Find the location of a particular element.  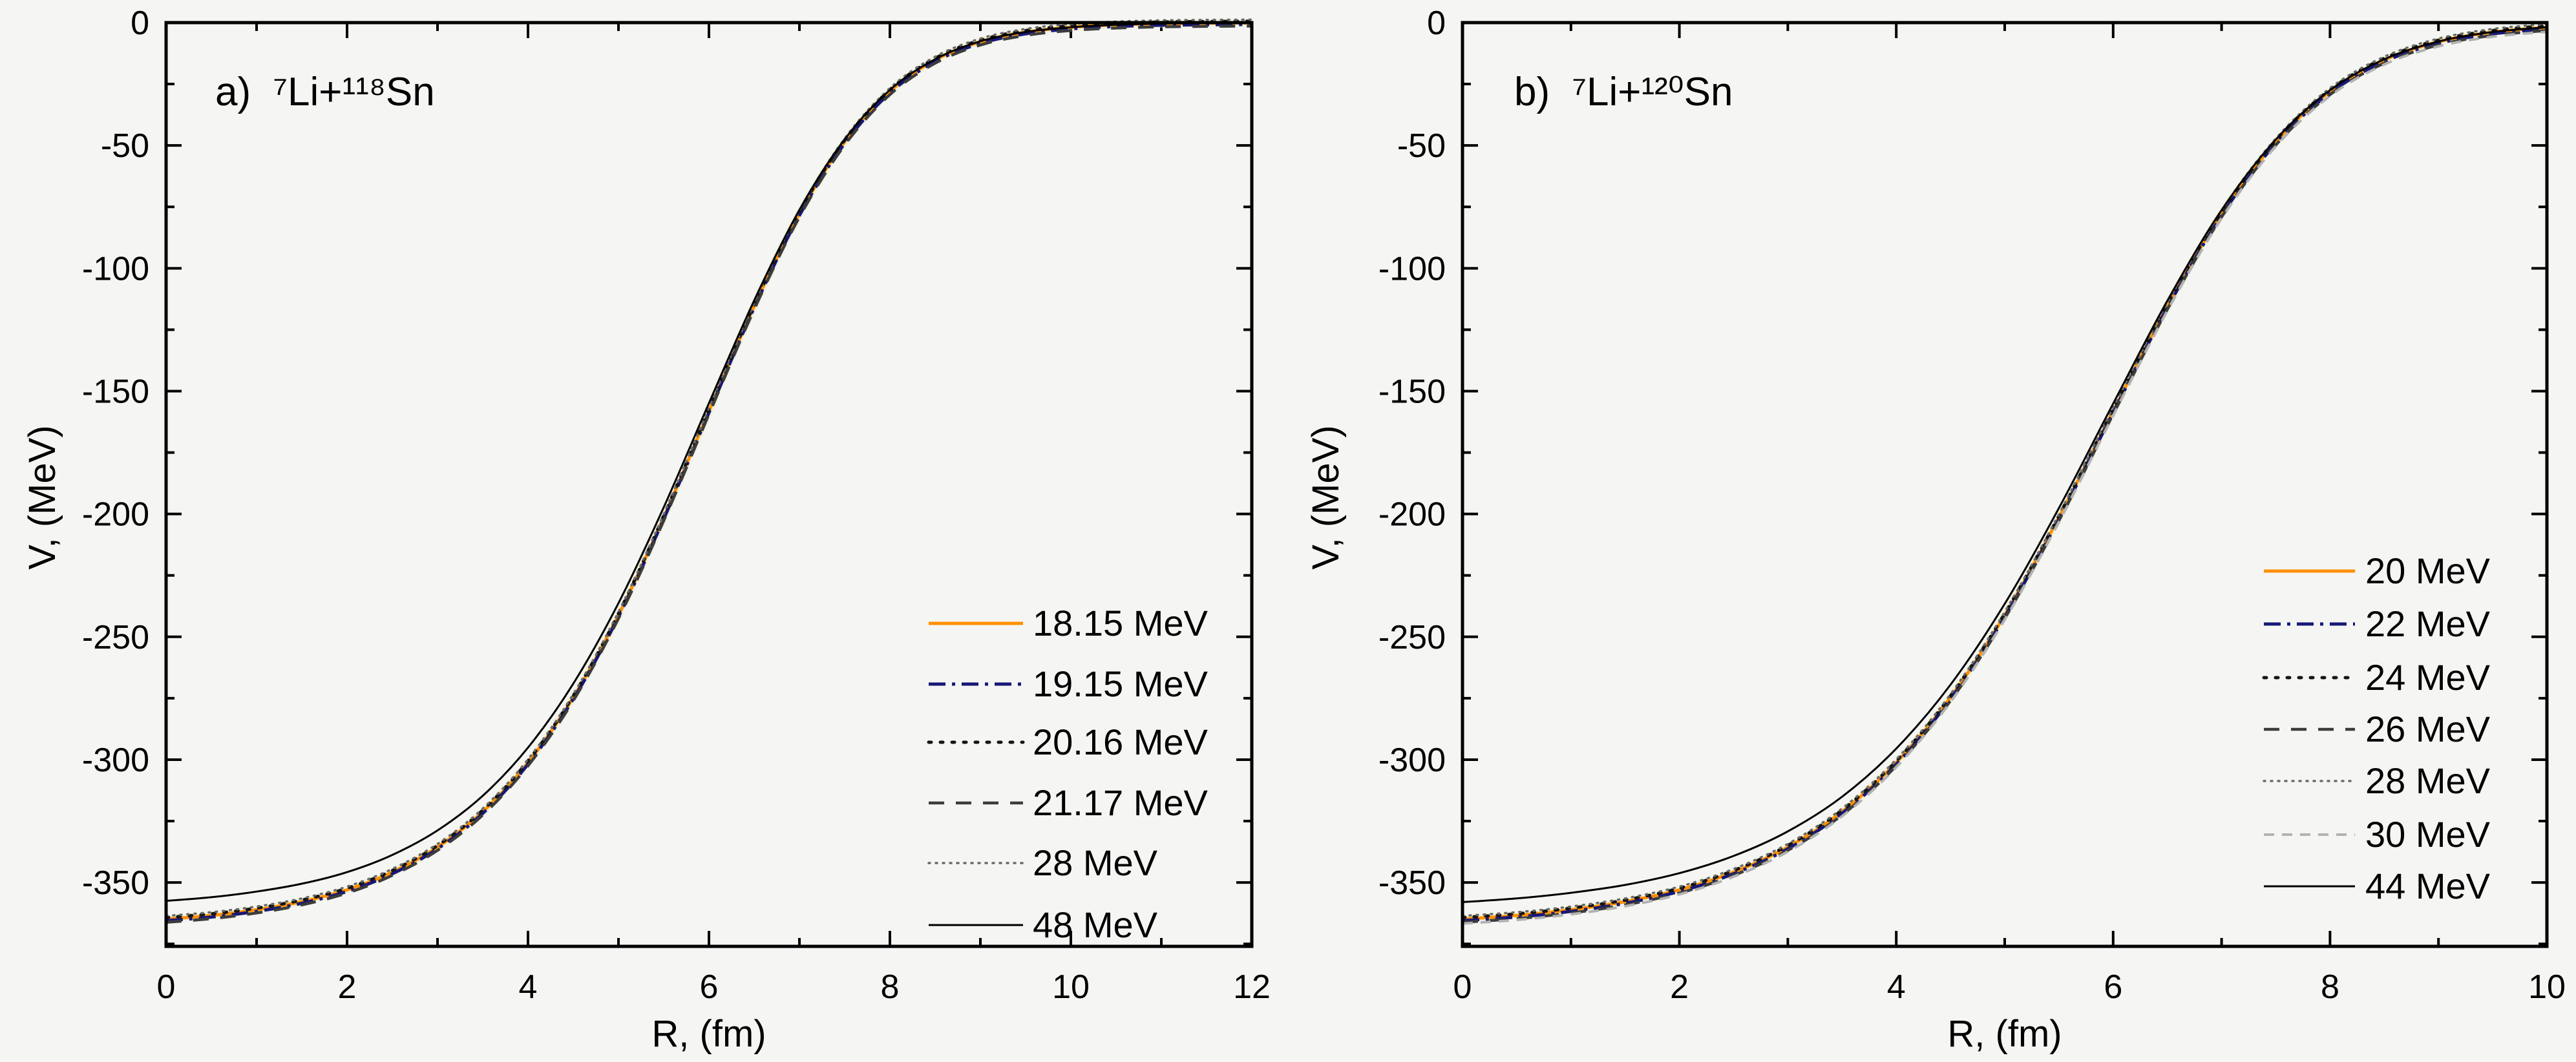

panel-a-y-tick-label: -300 is located at coordinates (115, 760).